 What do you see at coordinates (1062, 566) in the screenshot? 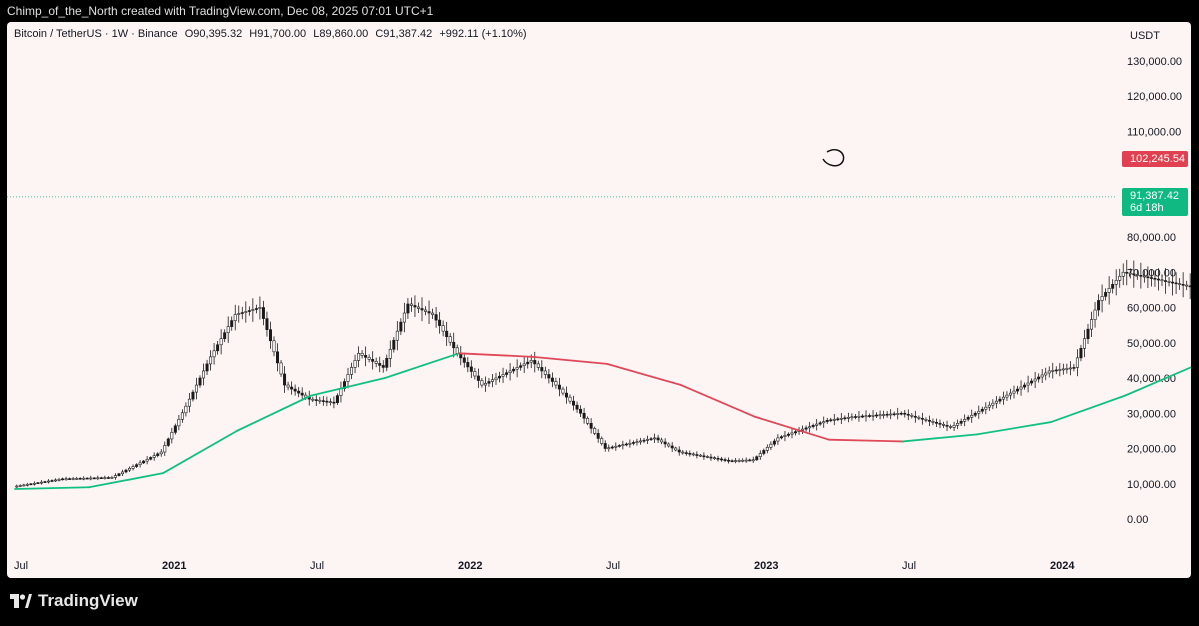
I see `x-tick-label: 2024` at bounding box center [1062, 566].